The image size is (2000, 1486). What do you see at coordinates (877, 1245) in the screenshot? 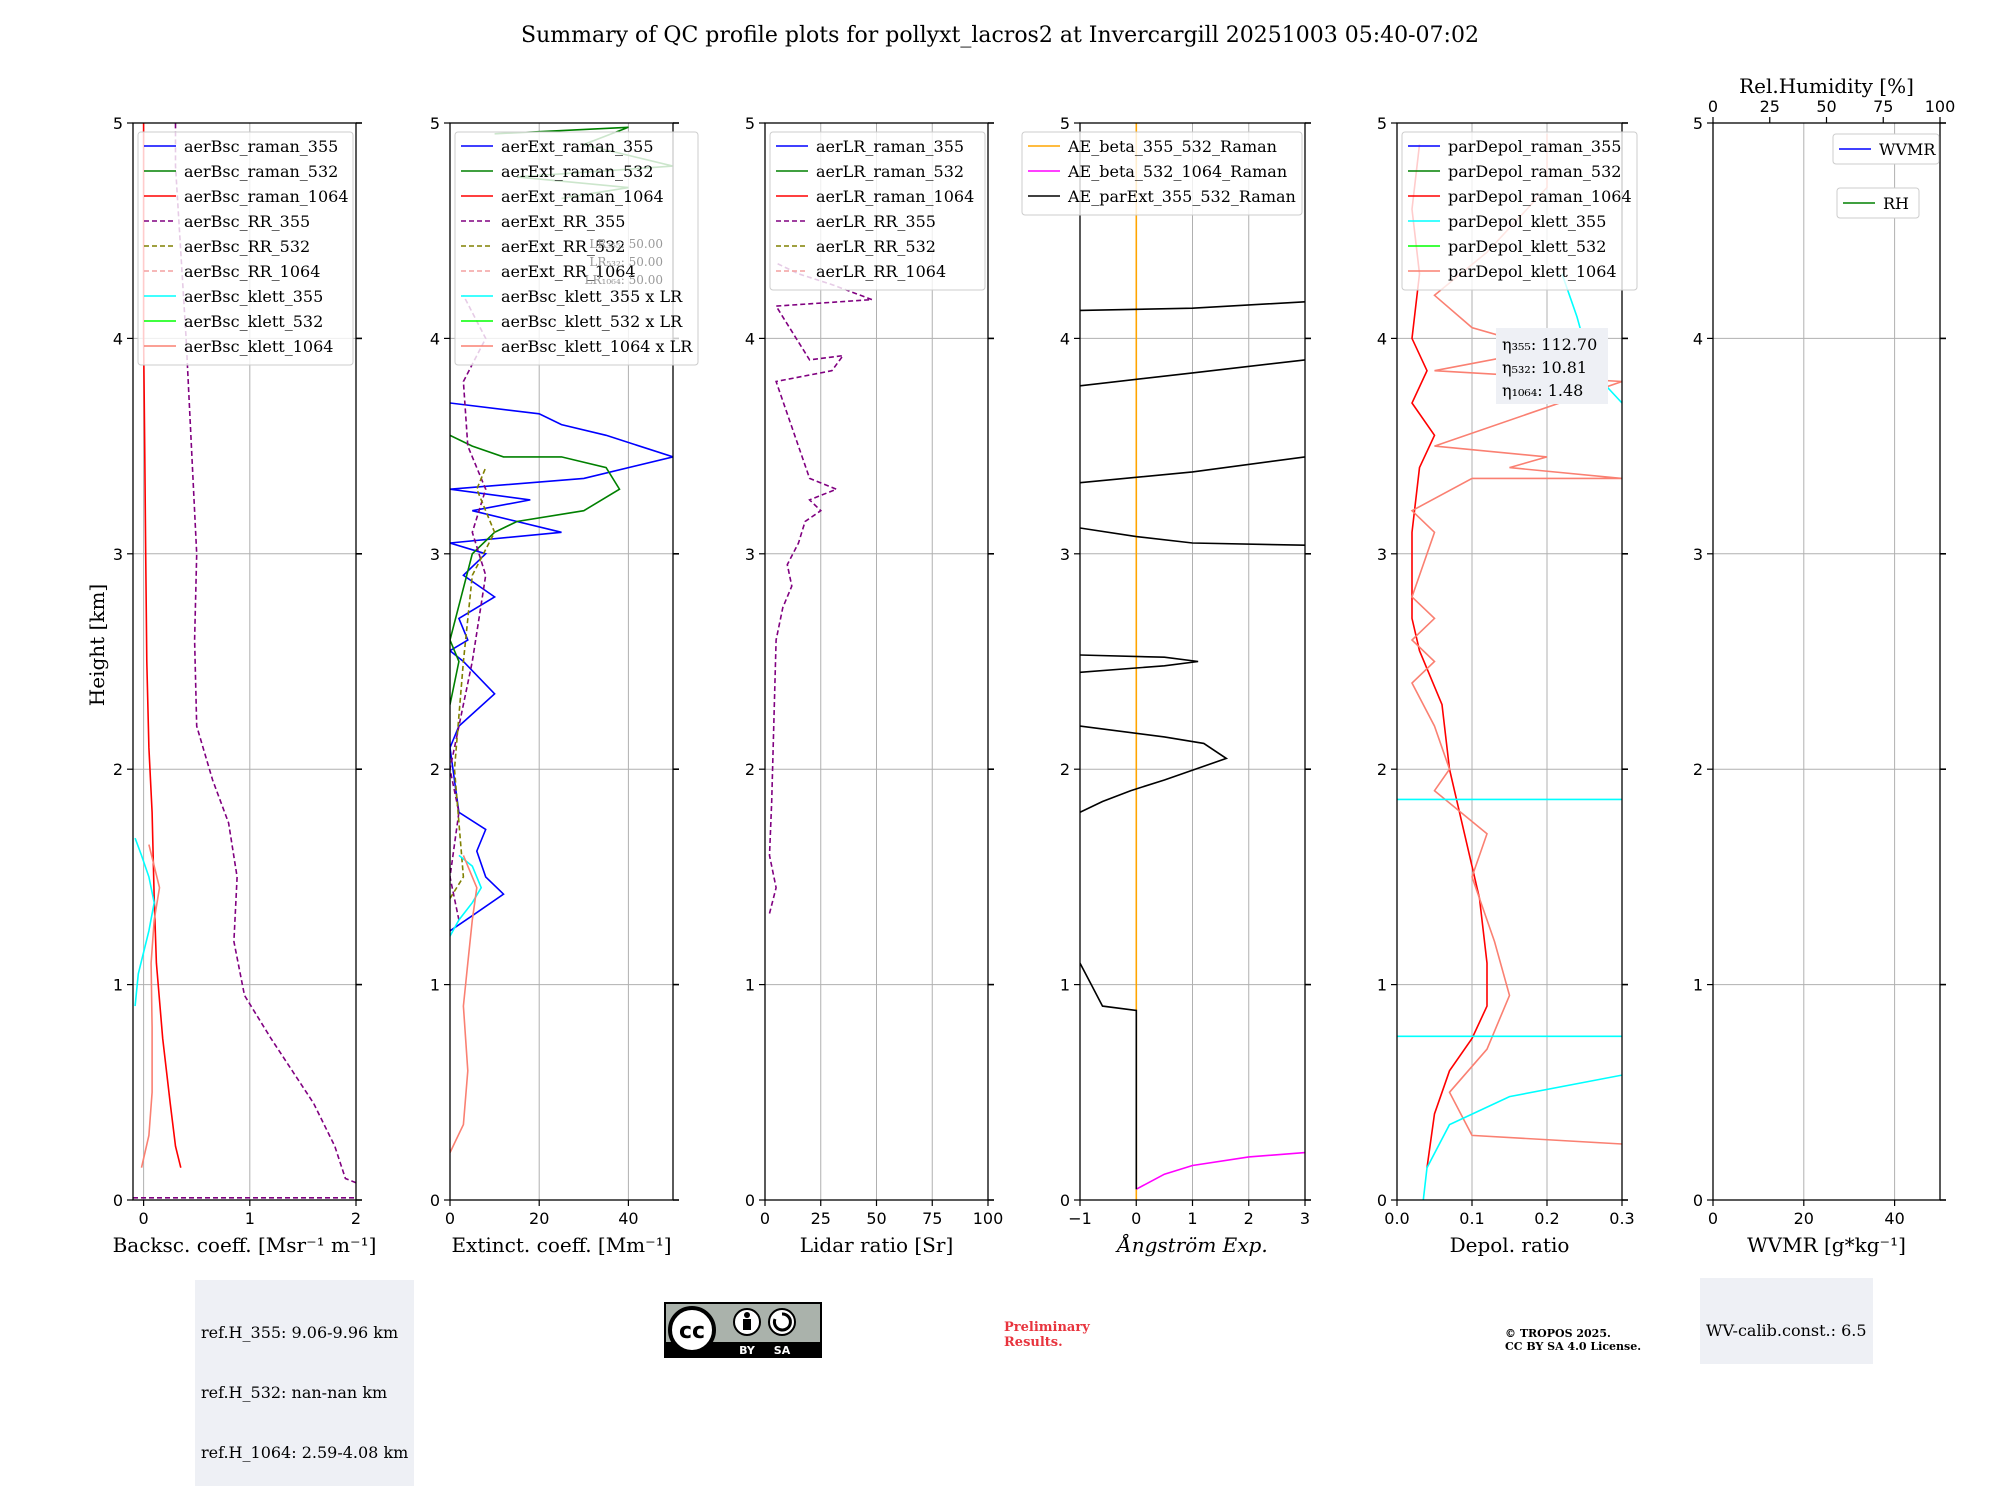
I see `x-axis-label: Lidar ratio [Sr]` at bounding box center [877, 1245].